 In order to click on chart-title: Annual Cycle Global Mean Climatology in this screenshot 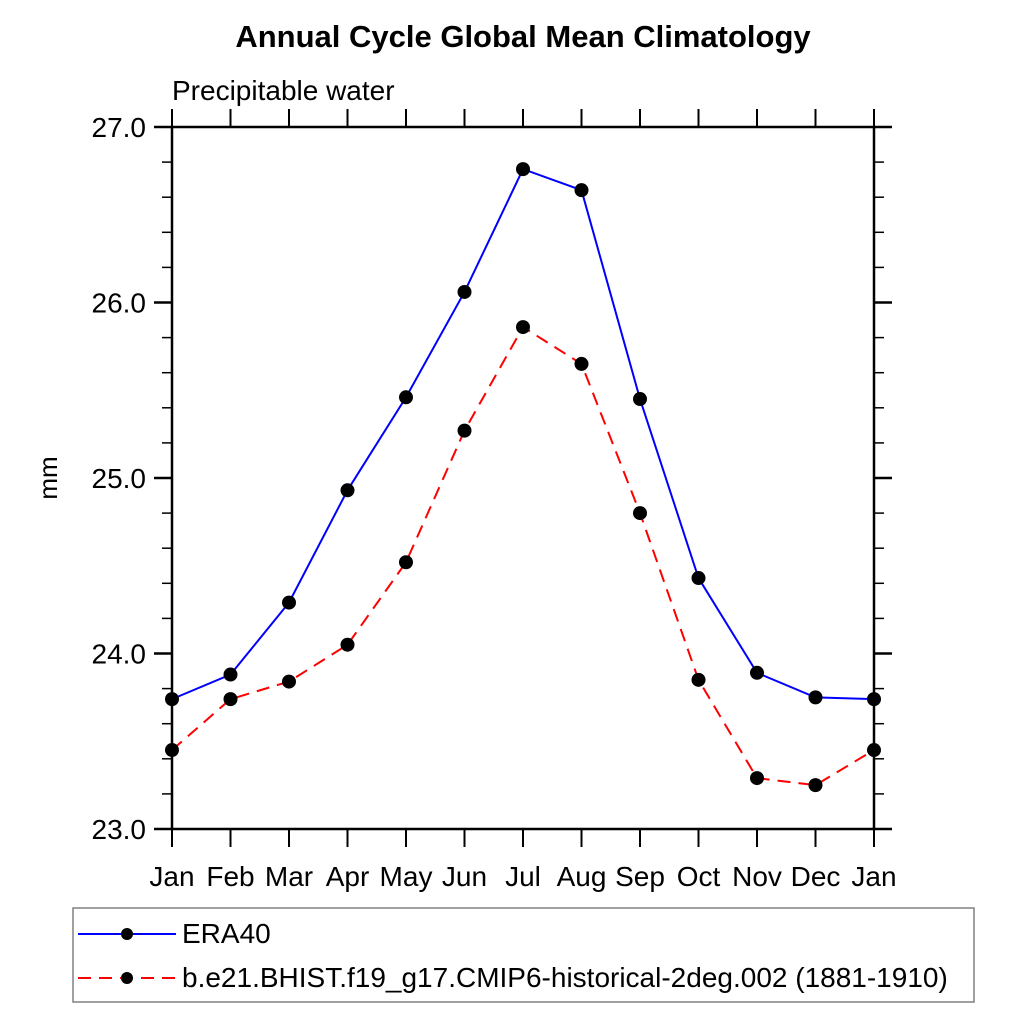, I will do `click(523, 36)`.